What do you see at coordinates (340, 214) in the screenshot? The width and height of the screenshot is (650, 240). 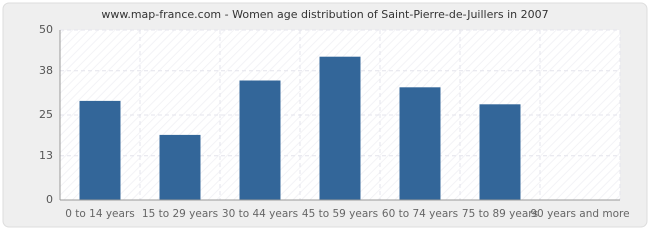 I see `x-tick-label: 45 to 59 years` at bounding box center [340, 214].